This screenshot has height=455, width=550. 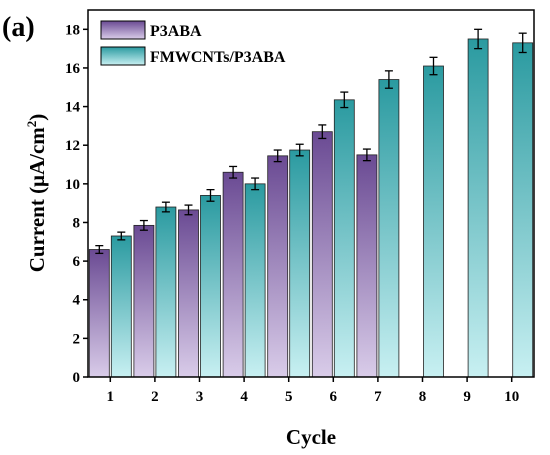 What do you see at coordinates (37, 117) in the screenshot?
I see `y-axis-title-close: )` at bounding box center [37, 117].